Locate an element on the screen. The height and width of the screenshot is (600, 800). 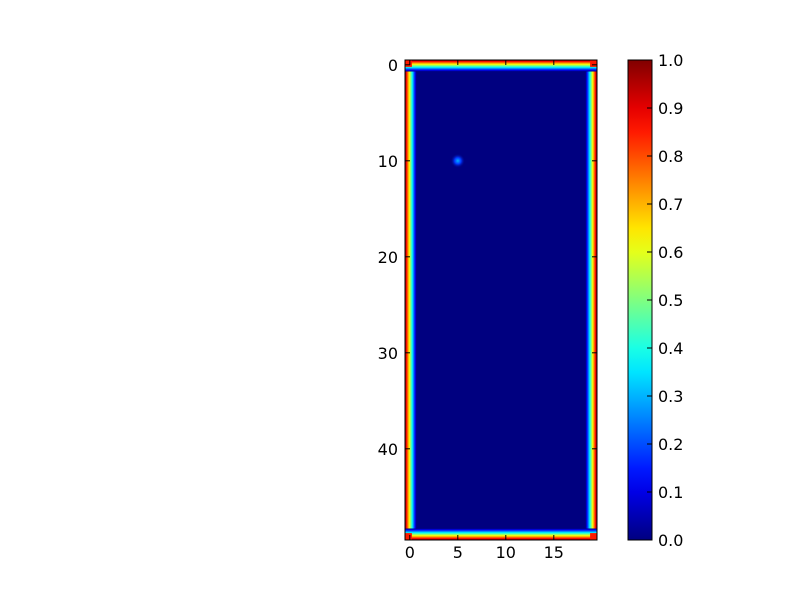
colorbar-tick-label: 0.2 is located at coordinates (670, 444).